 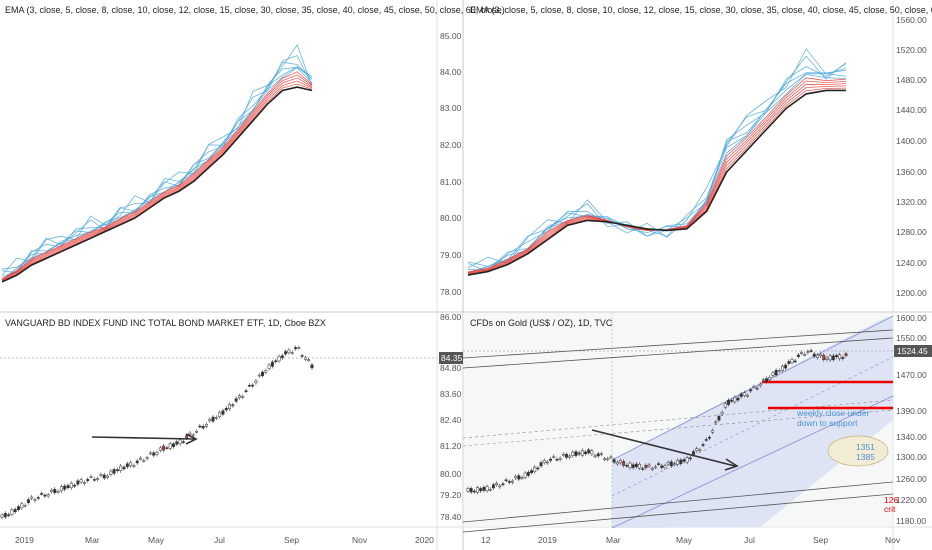 I want to click on red-annotation-line2: crit, so click(x=890, y=509).